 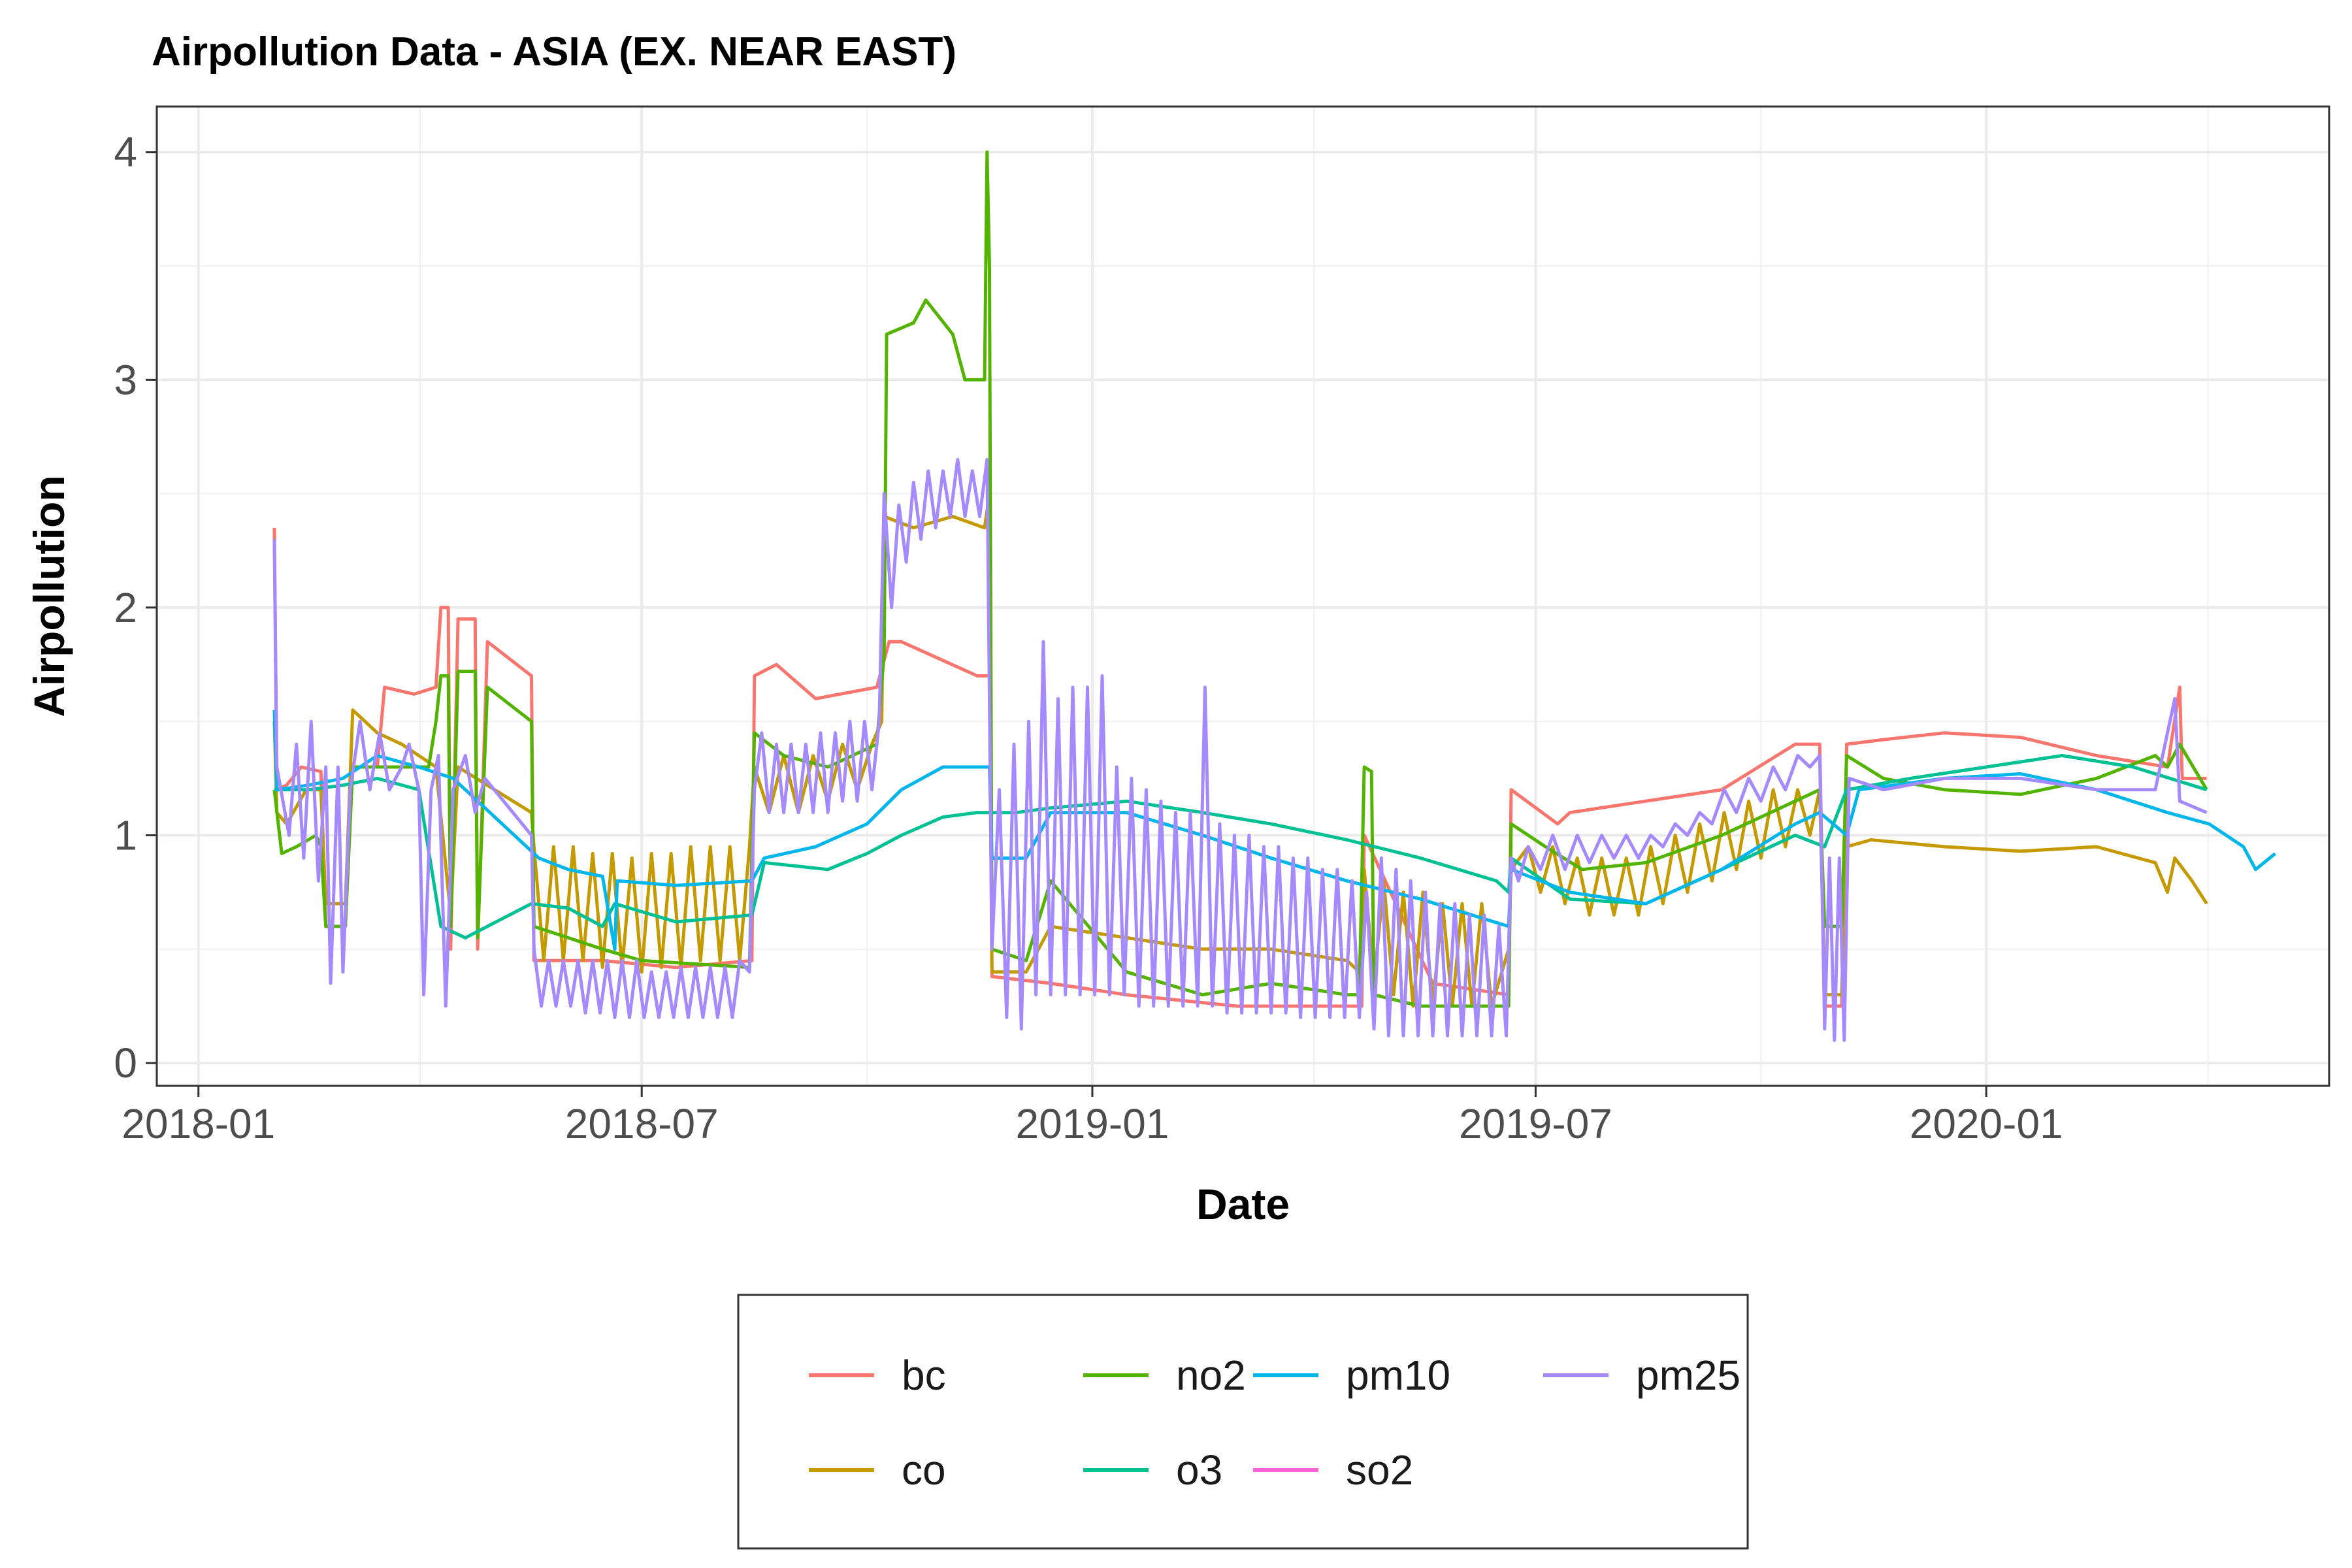 I want to click on x-tick-label: 2018-01, so click(x=198, y=1123).